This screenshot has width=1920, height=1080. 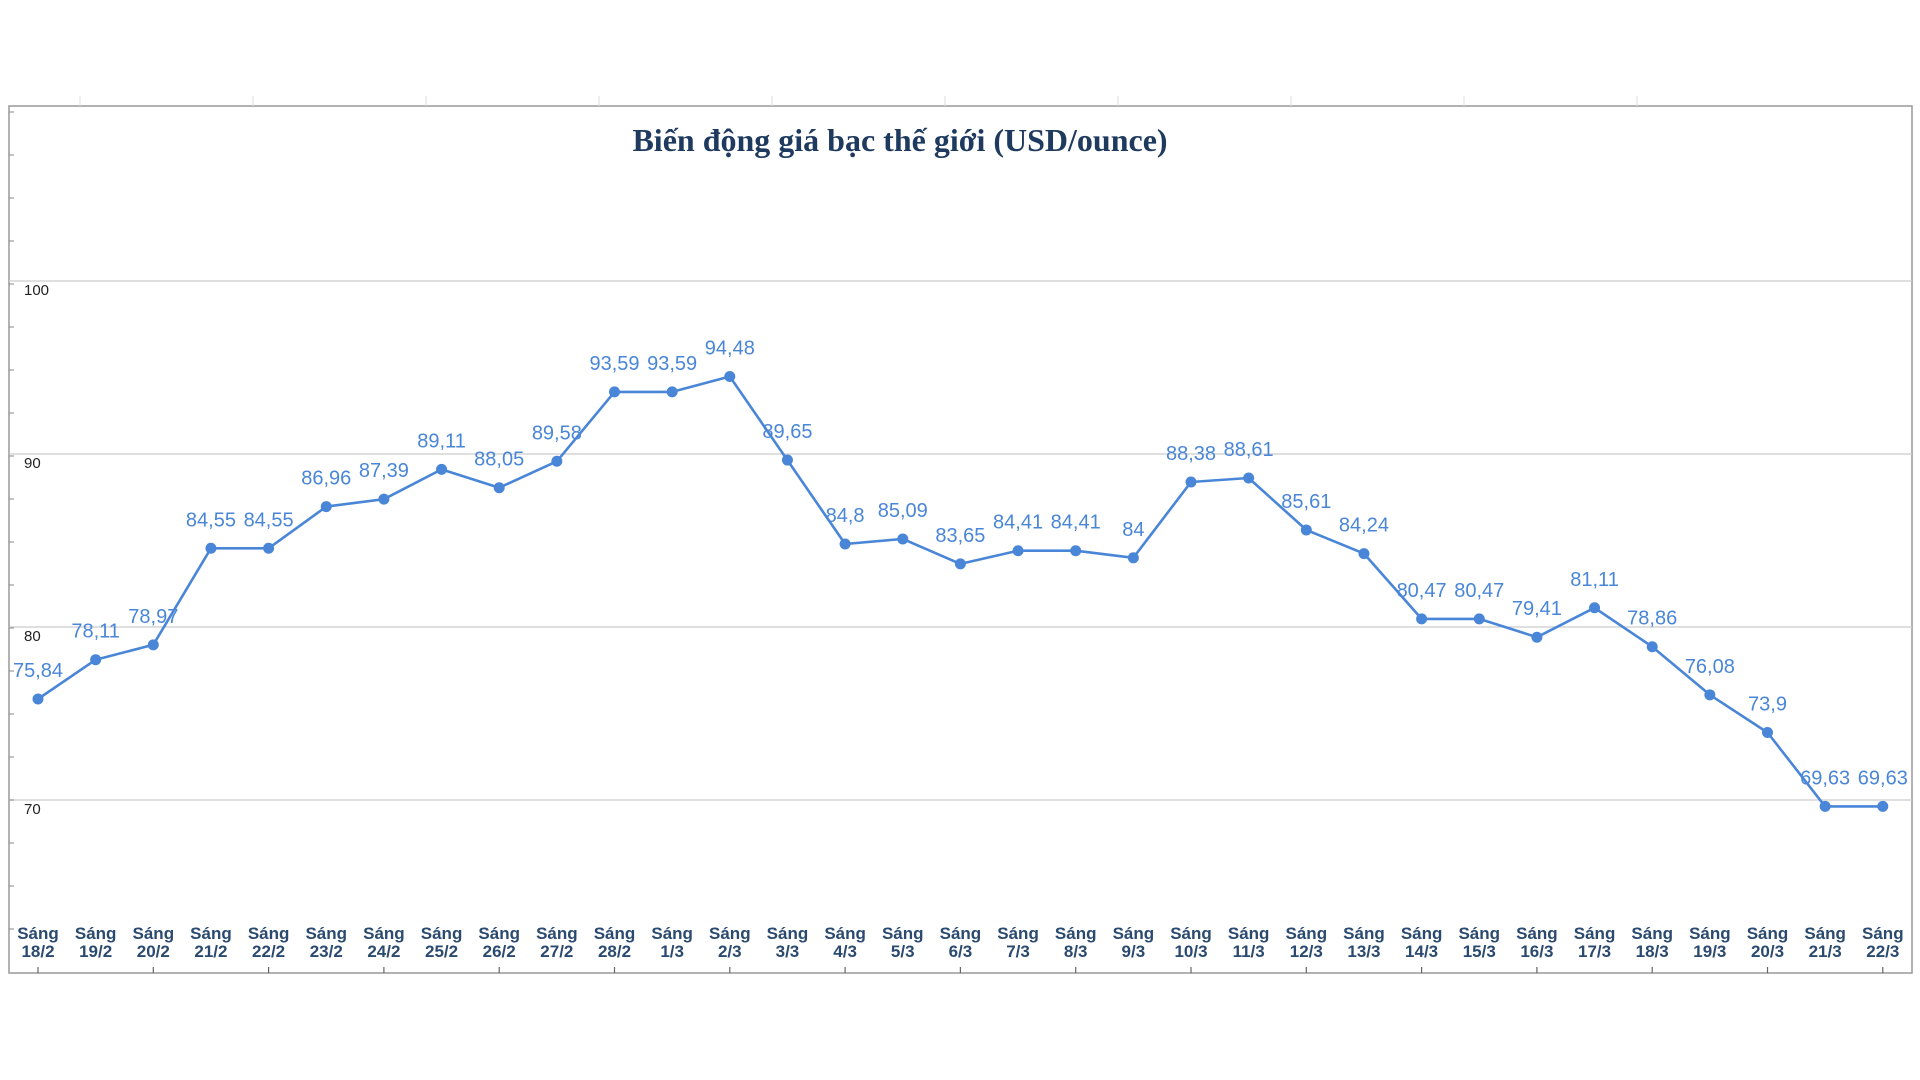 I want to click on data-label: 93,59, so click(x=672, y=364).